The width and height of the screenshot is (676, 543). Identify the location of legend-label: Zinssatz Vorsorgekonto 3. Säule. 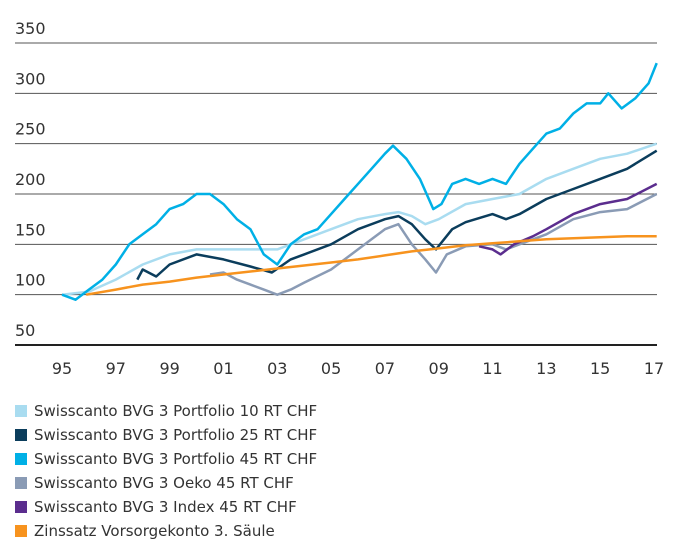
(154, 531).